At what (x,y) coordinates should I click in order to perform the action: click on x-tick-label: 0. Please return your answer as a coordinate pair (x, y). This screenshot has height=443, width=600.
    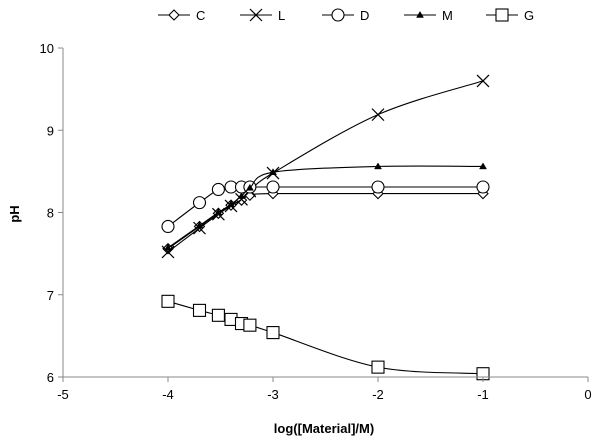
    Looking at the image, I should click on (587, 394).